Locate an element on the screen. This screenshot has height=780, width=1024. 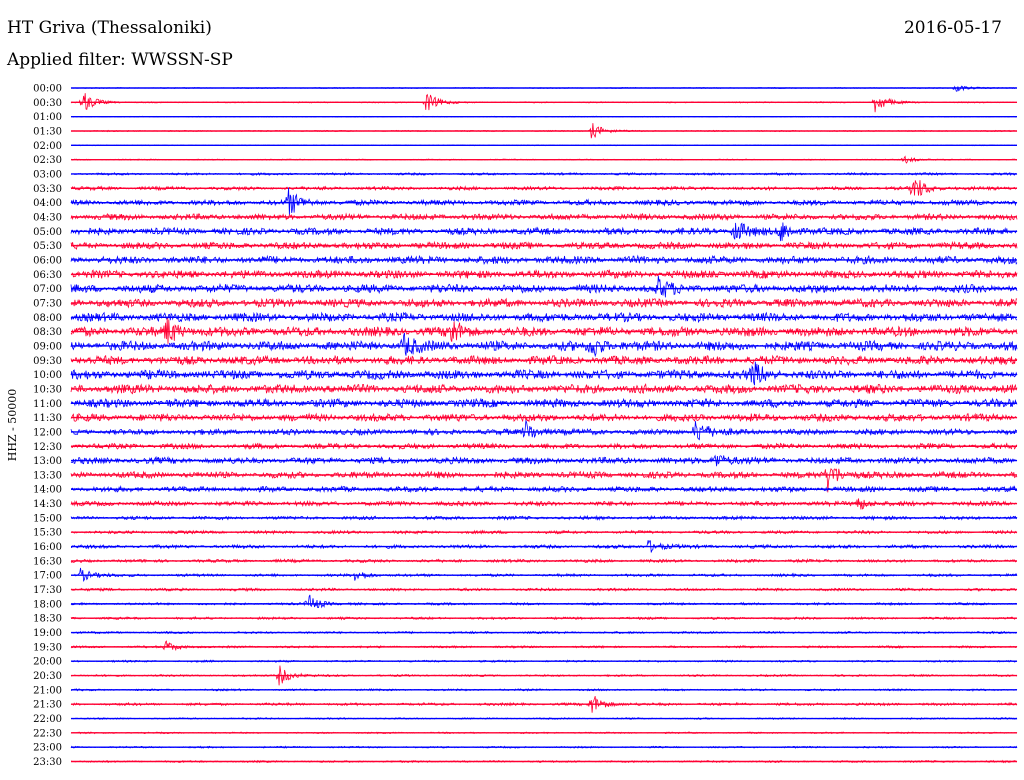
time-tick-label: 14:00 is located at coordinates (47, 490).